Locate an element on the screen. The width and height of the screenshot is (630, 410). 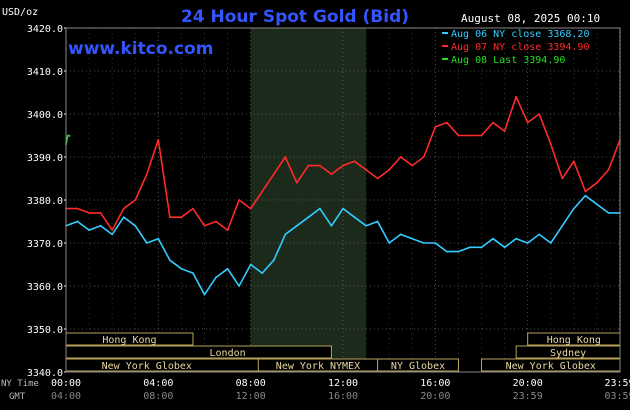
timestamp-label: August 08, 2025 00:10 is located at coordinates (530, 18).